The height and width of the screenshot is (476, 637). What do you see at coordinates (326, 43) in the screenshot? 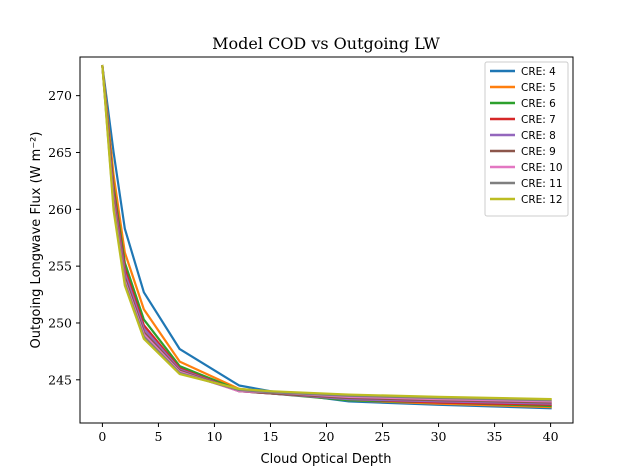
I see `chart-title: Model COD vs Outgoing LW` at bounding box center [326, 43].